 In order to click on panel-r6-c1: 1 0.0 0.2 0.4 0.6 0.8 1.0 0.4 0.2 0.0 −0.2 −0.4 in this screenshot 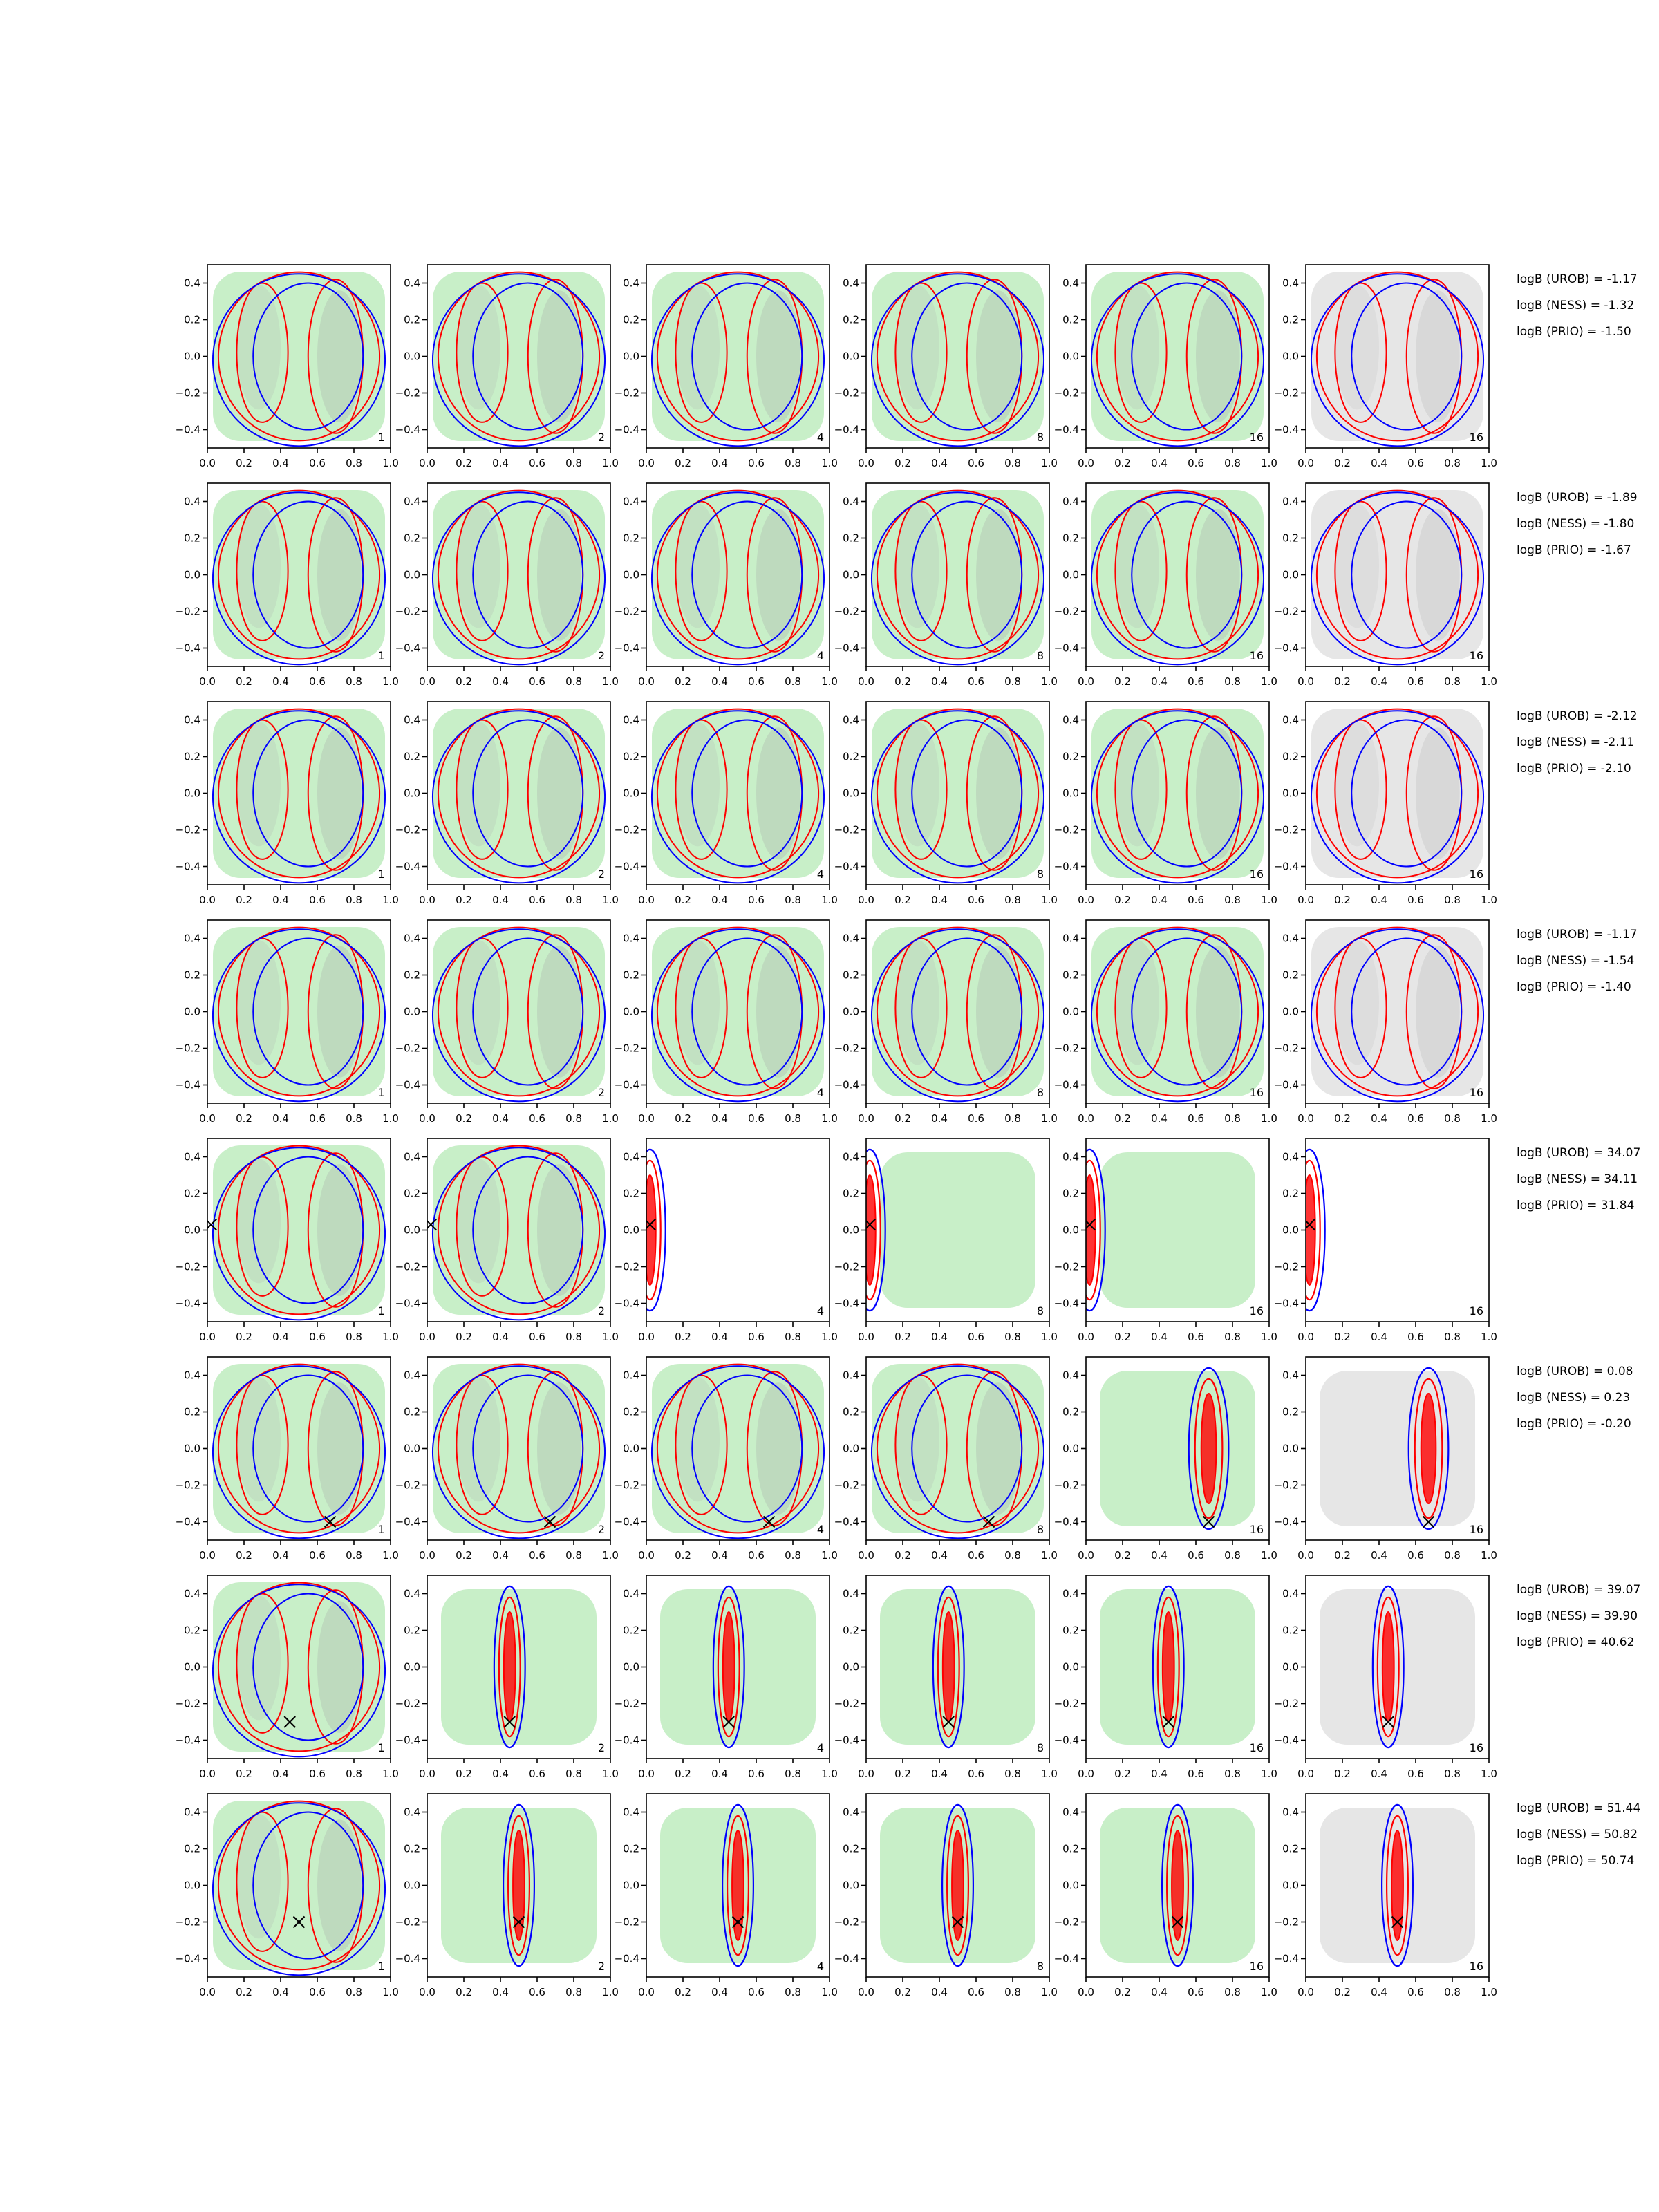, I will do `click(287, 1459)`.